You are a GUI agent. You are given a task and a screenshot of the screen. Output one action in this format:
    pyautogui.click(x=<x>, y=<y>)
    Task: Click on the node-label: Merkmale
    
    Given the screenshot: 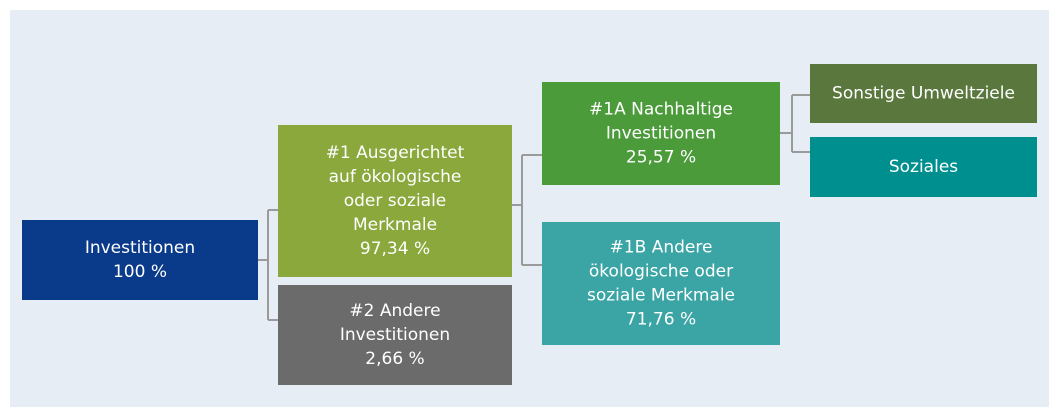 What is the action you would take?
    pyautogui.click(x=395, y=225)
    